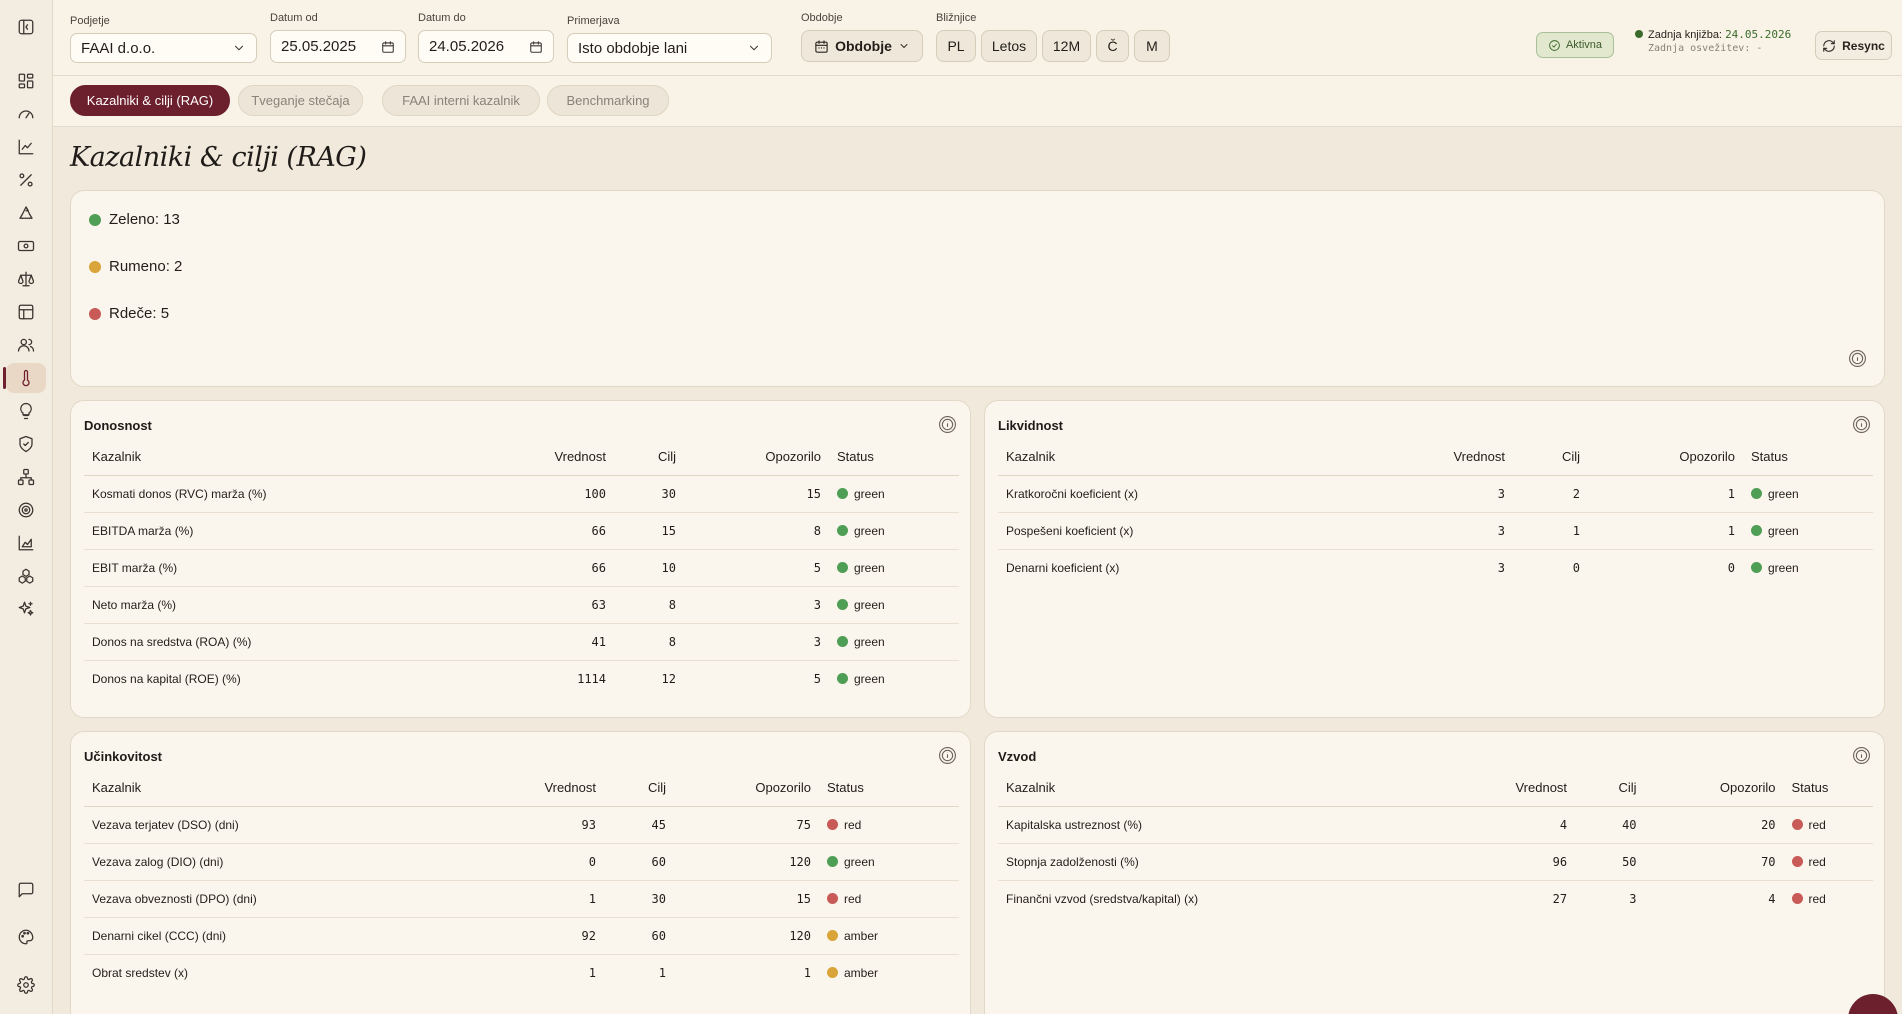 Image resolution: width=1902 pixels, height=1014 pixels. I want to click on shield-check-icon, so click(26, 444).